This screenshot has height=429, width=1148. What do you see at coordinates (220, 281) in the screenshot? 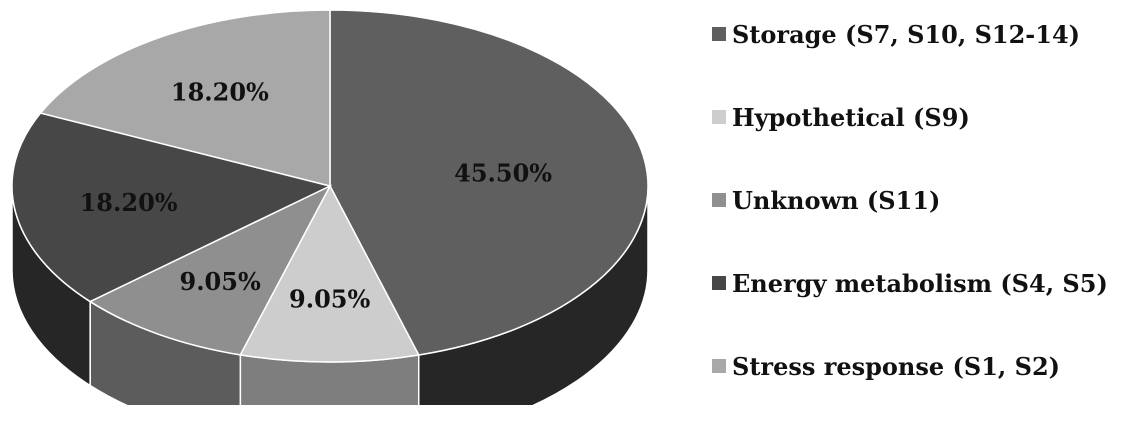
I see `pie-label-unknown: 9.05%` at bounding box center [220, 281].